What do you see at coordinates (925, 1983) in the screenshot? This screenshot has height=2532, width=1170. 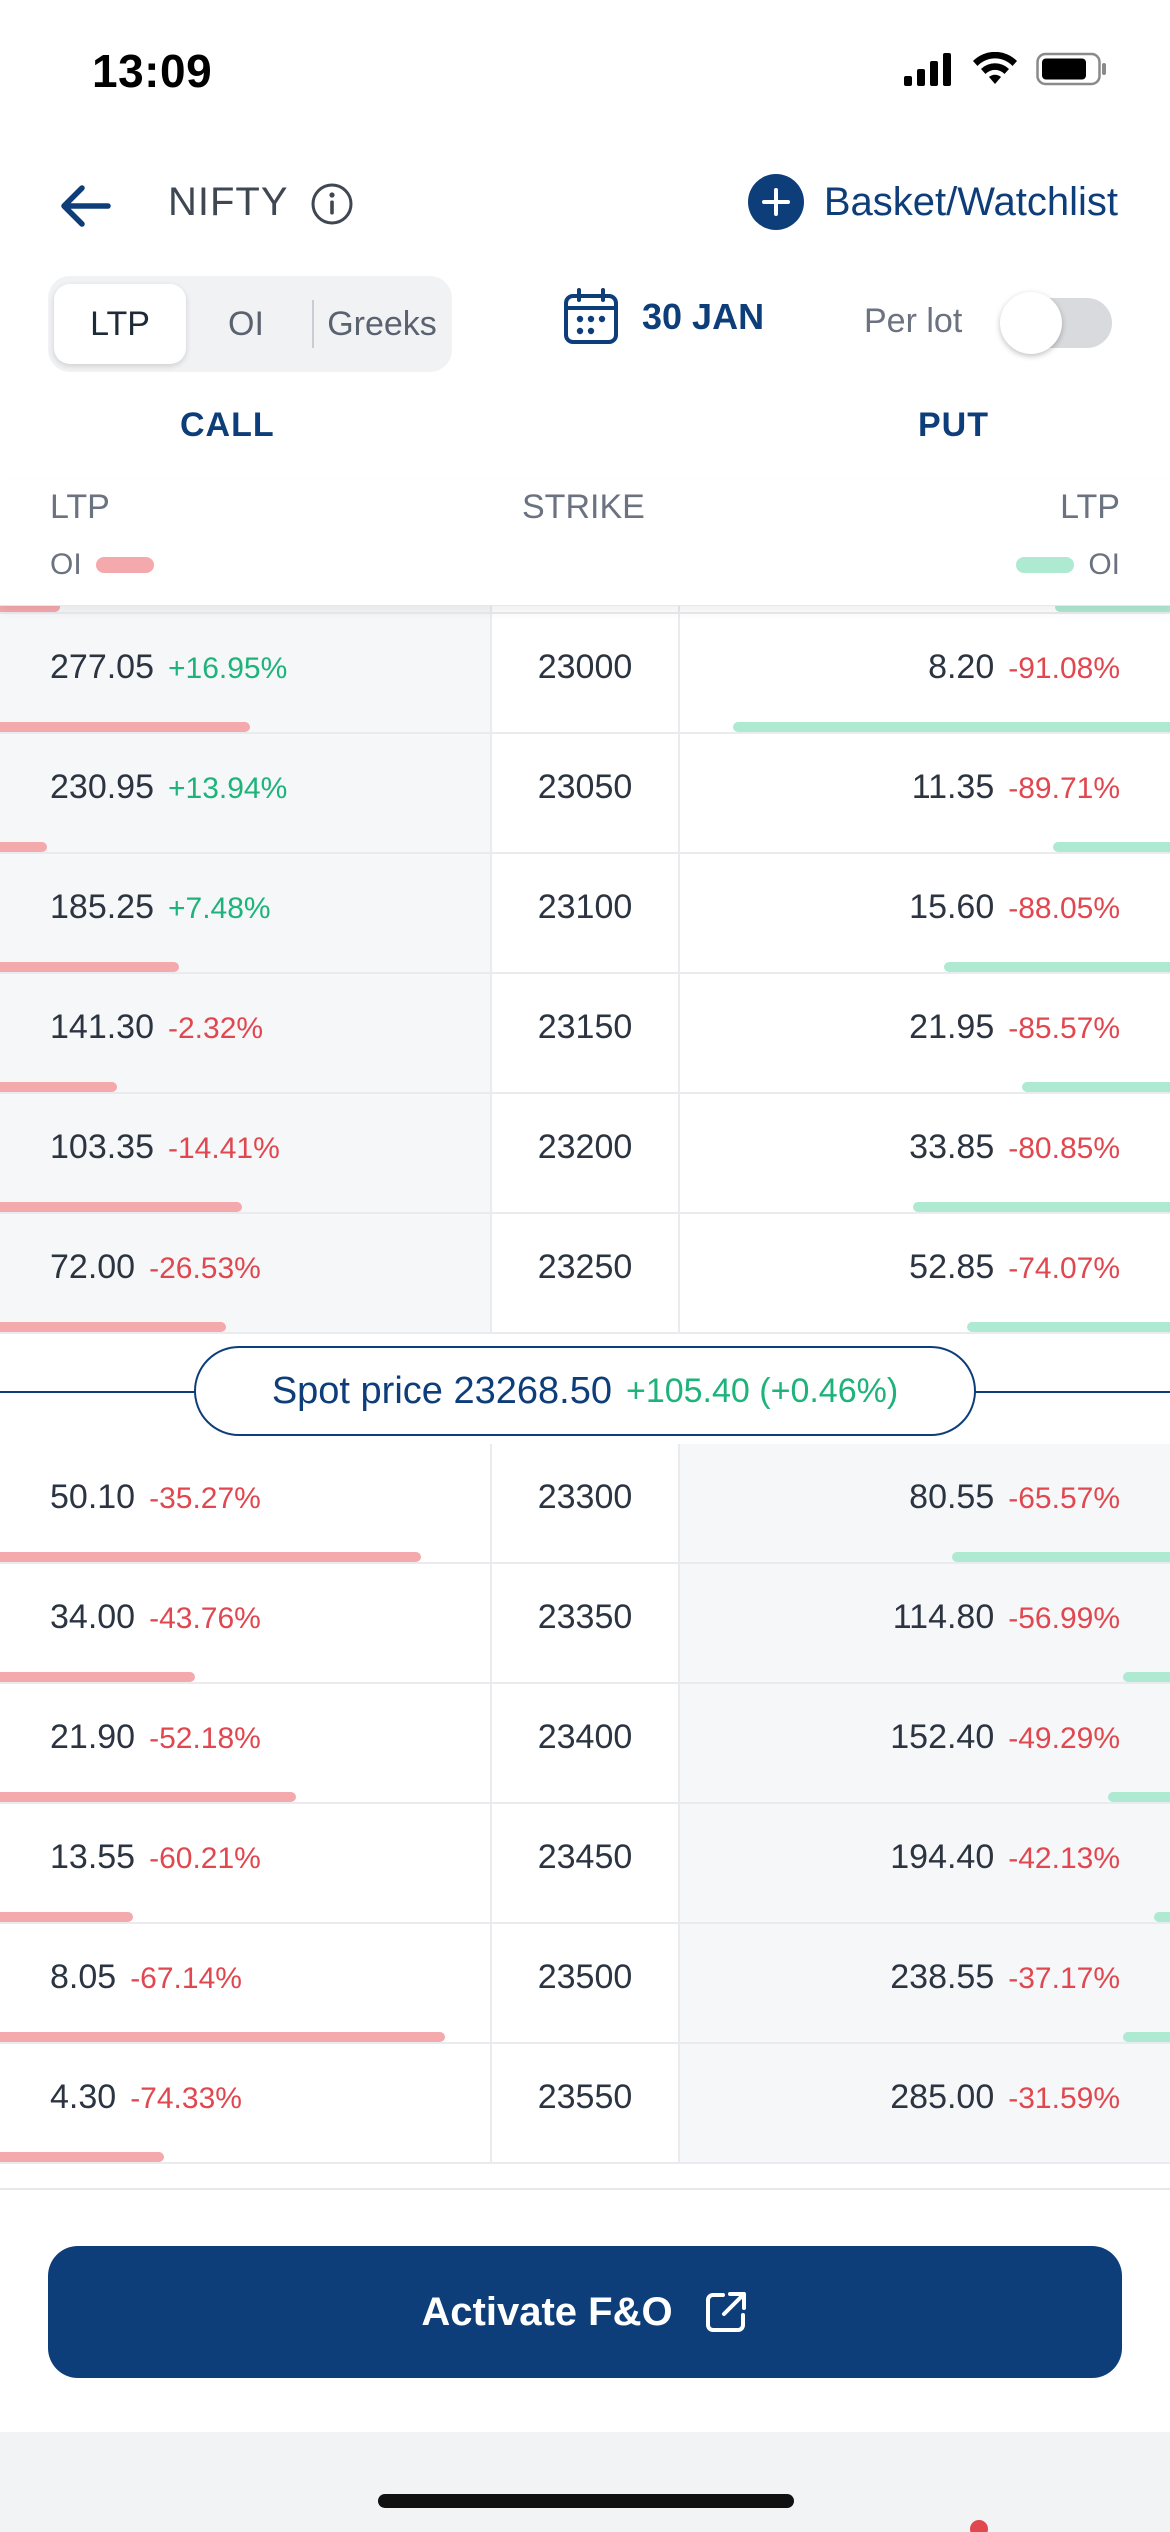 I see `put-cell: 238.55 -37.17%` at bounding box center [925, 1983].